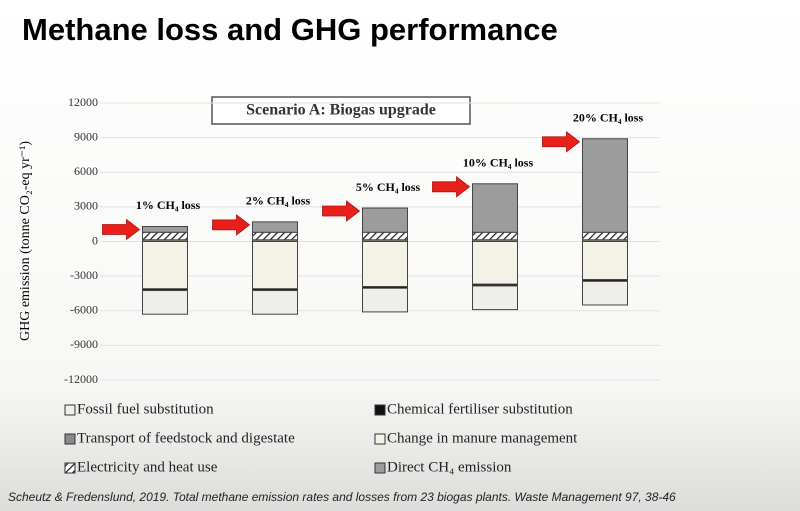  What do you see at coordinates (449, 467) in the screenshot?
I see `legend-label: Direct CH₄ emission` at bounding box center [449, 467].